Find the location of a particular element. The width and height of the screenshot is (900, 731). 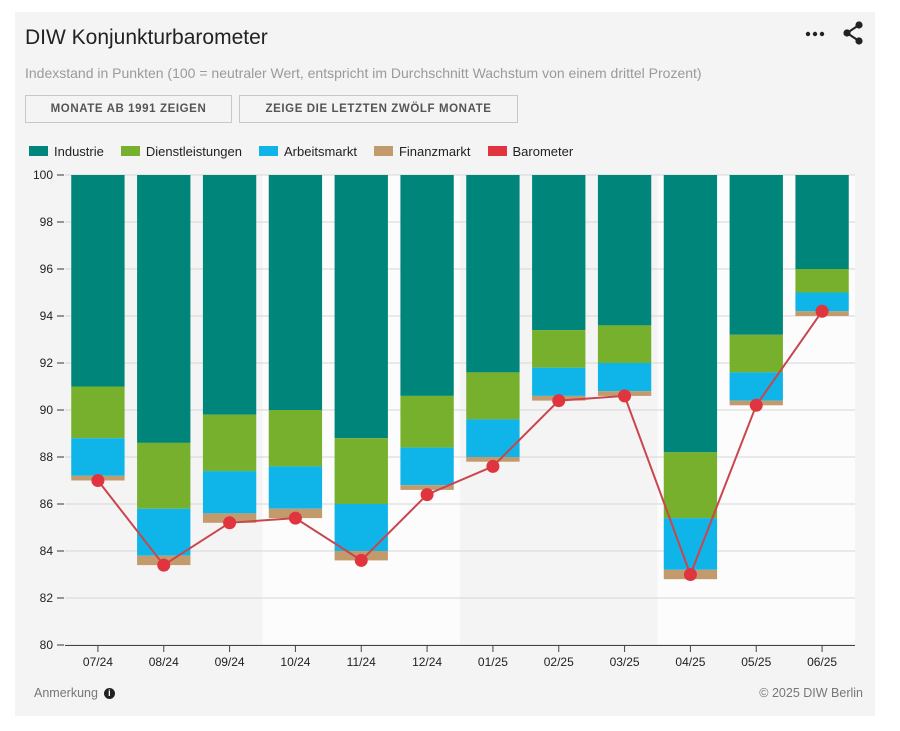

y-tick-label: 98 is located at coordinates (47, 222).